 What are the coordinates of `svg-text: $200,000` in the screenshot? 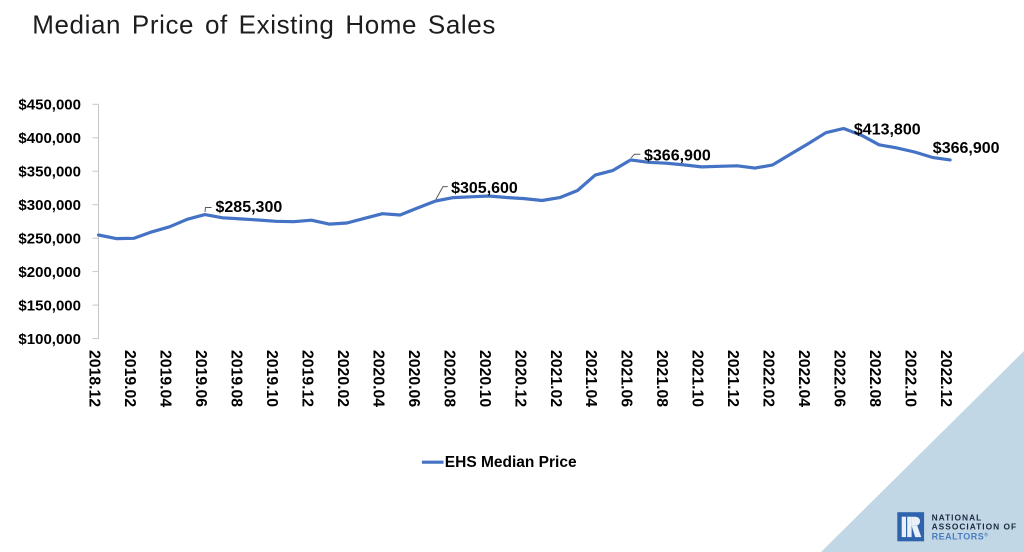 It's located at (49, 272).